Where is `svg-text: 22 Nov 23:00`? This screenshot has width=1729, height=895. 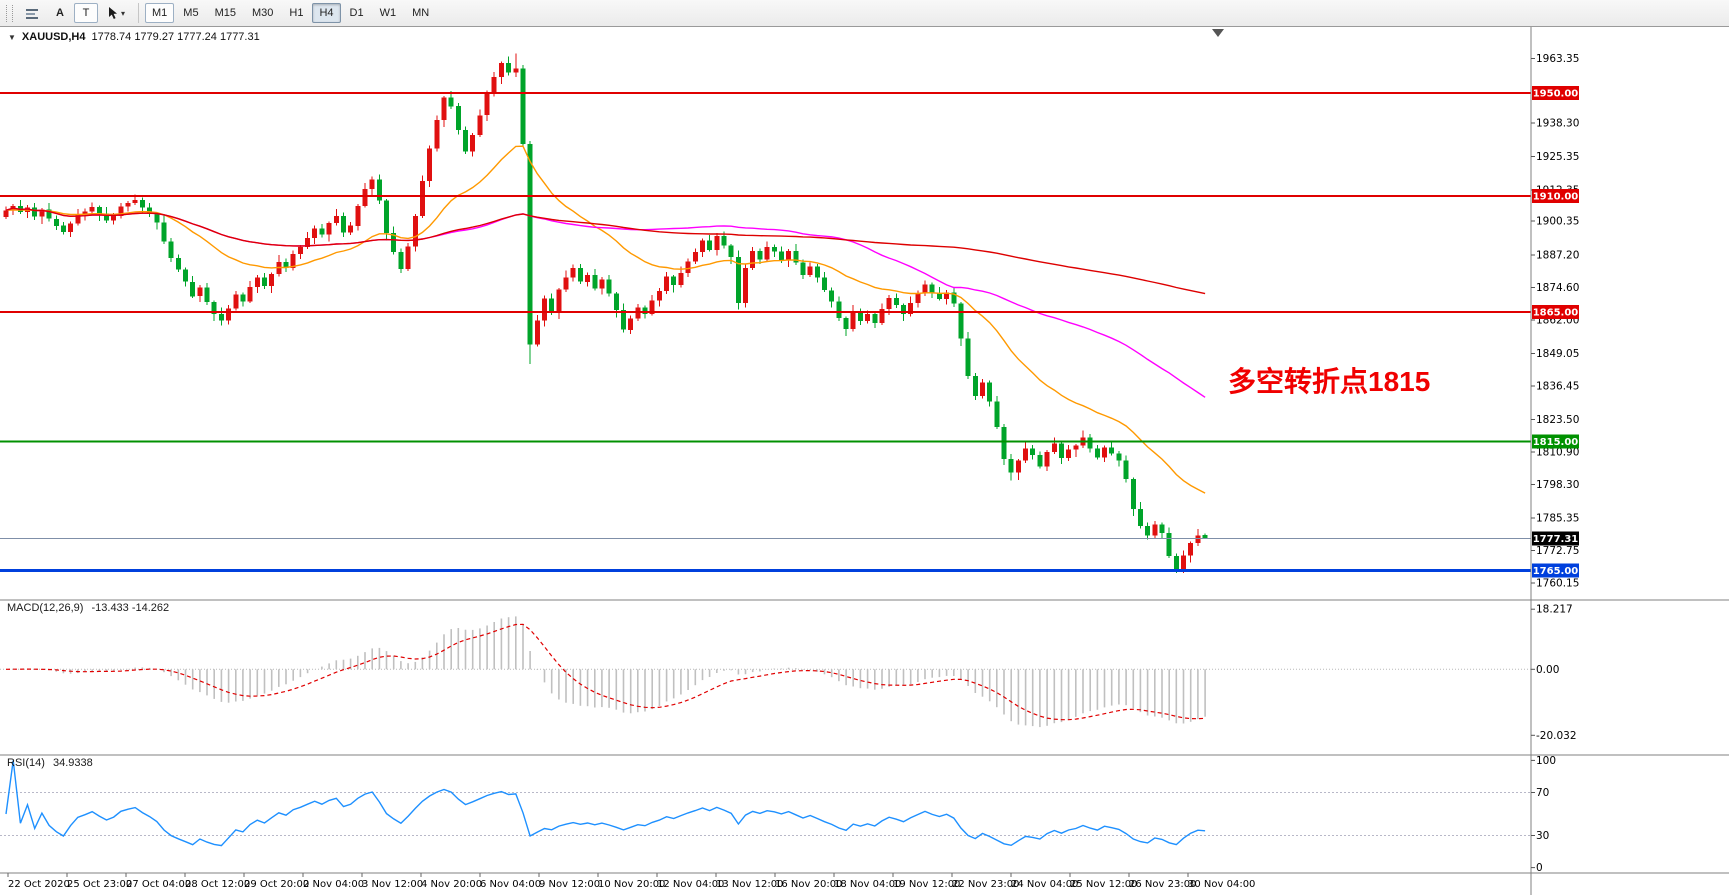 svg-text: 22 Nov 23:00 is located at coordinates (985, 884).